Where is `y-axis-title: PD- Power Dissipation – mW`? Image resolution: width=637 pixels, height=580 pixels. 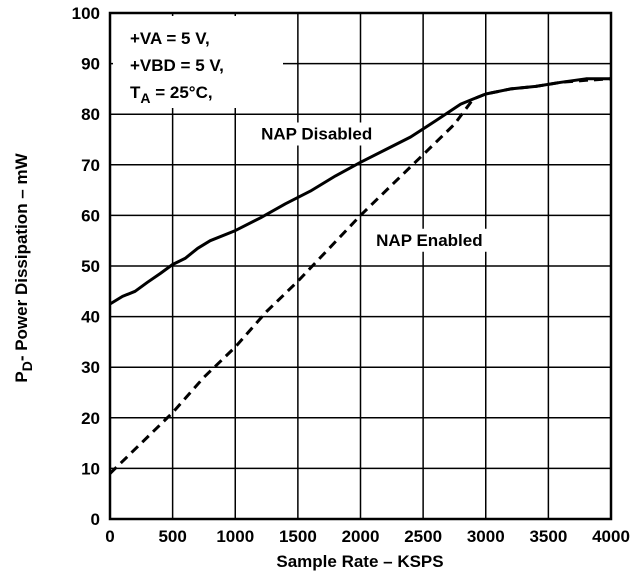 y-axis-title: PD- Power Dissipation – mW is located at coordinates (23, 267).